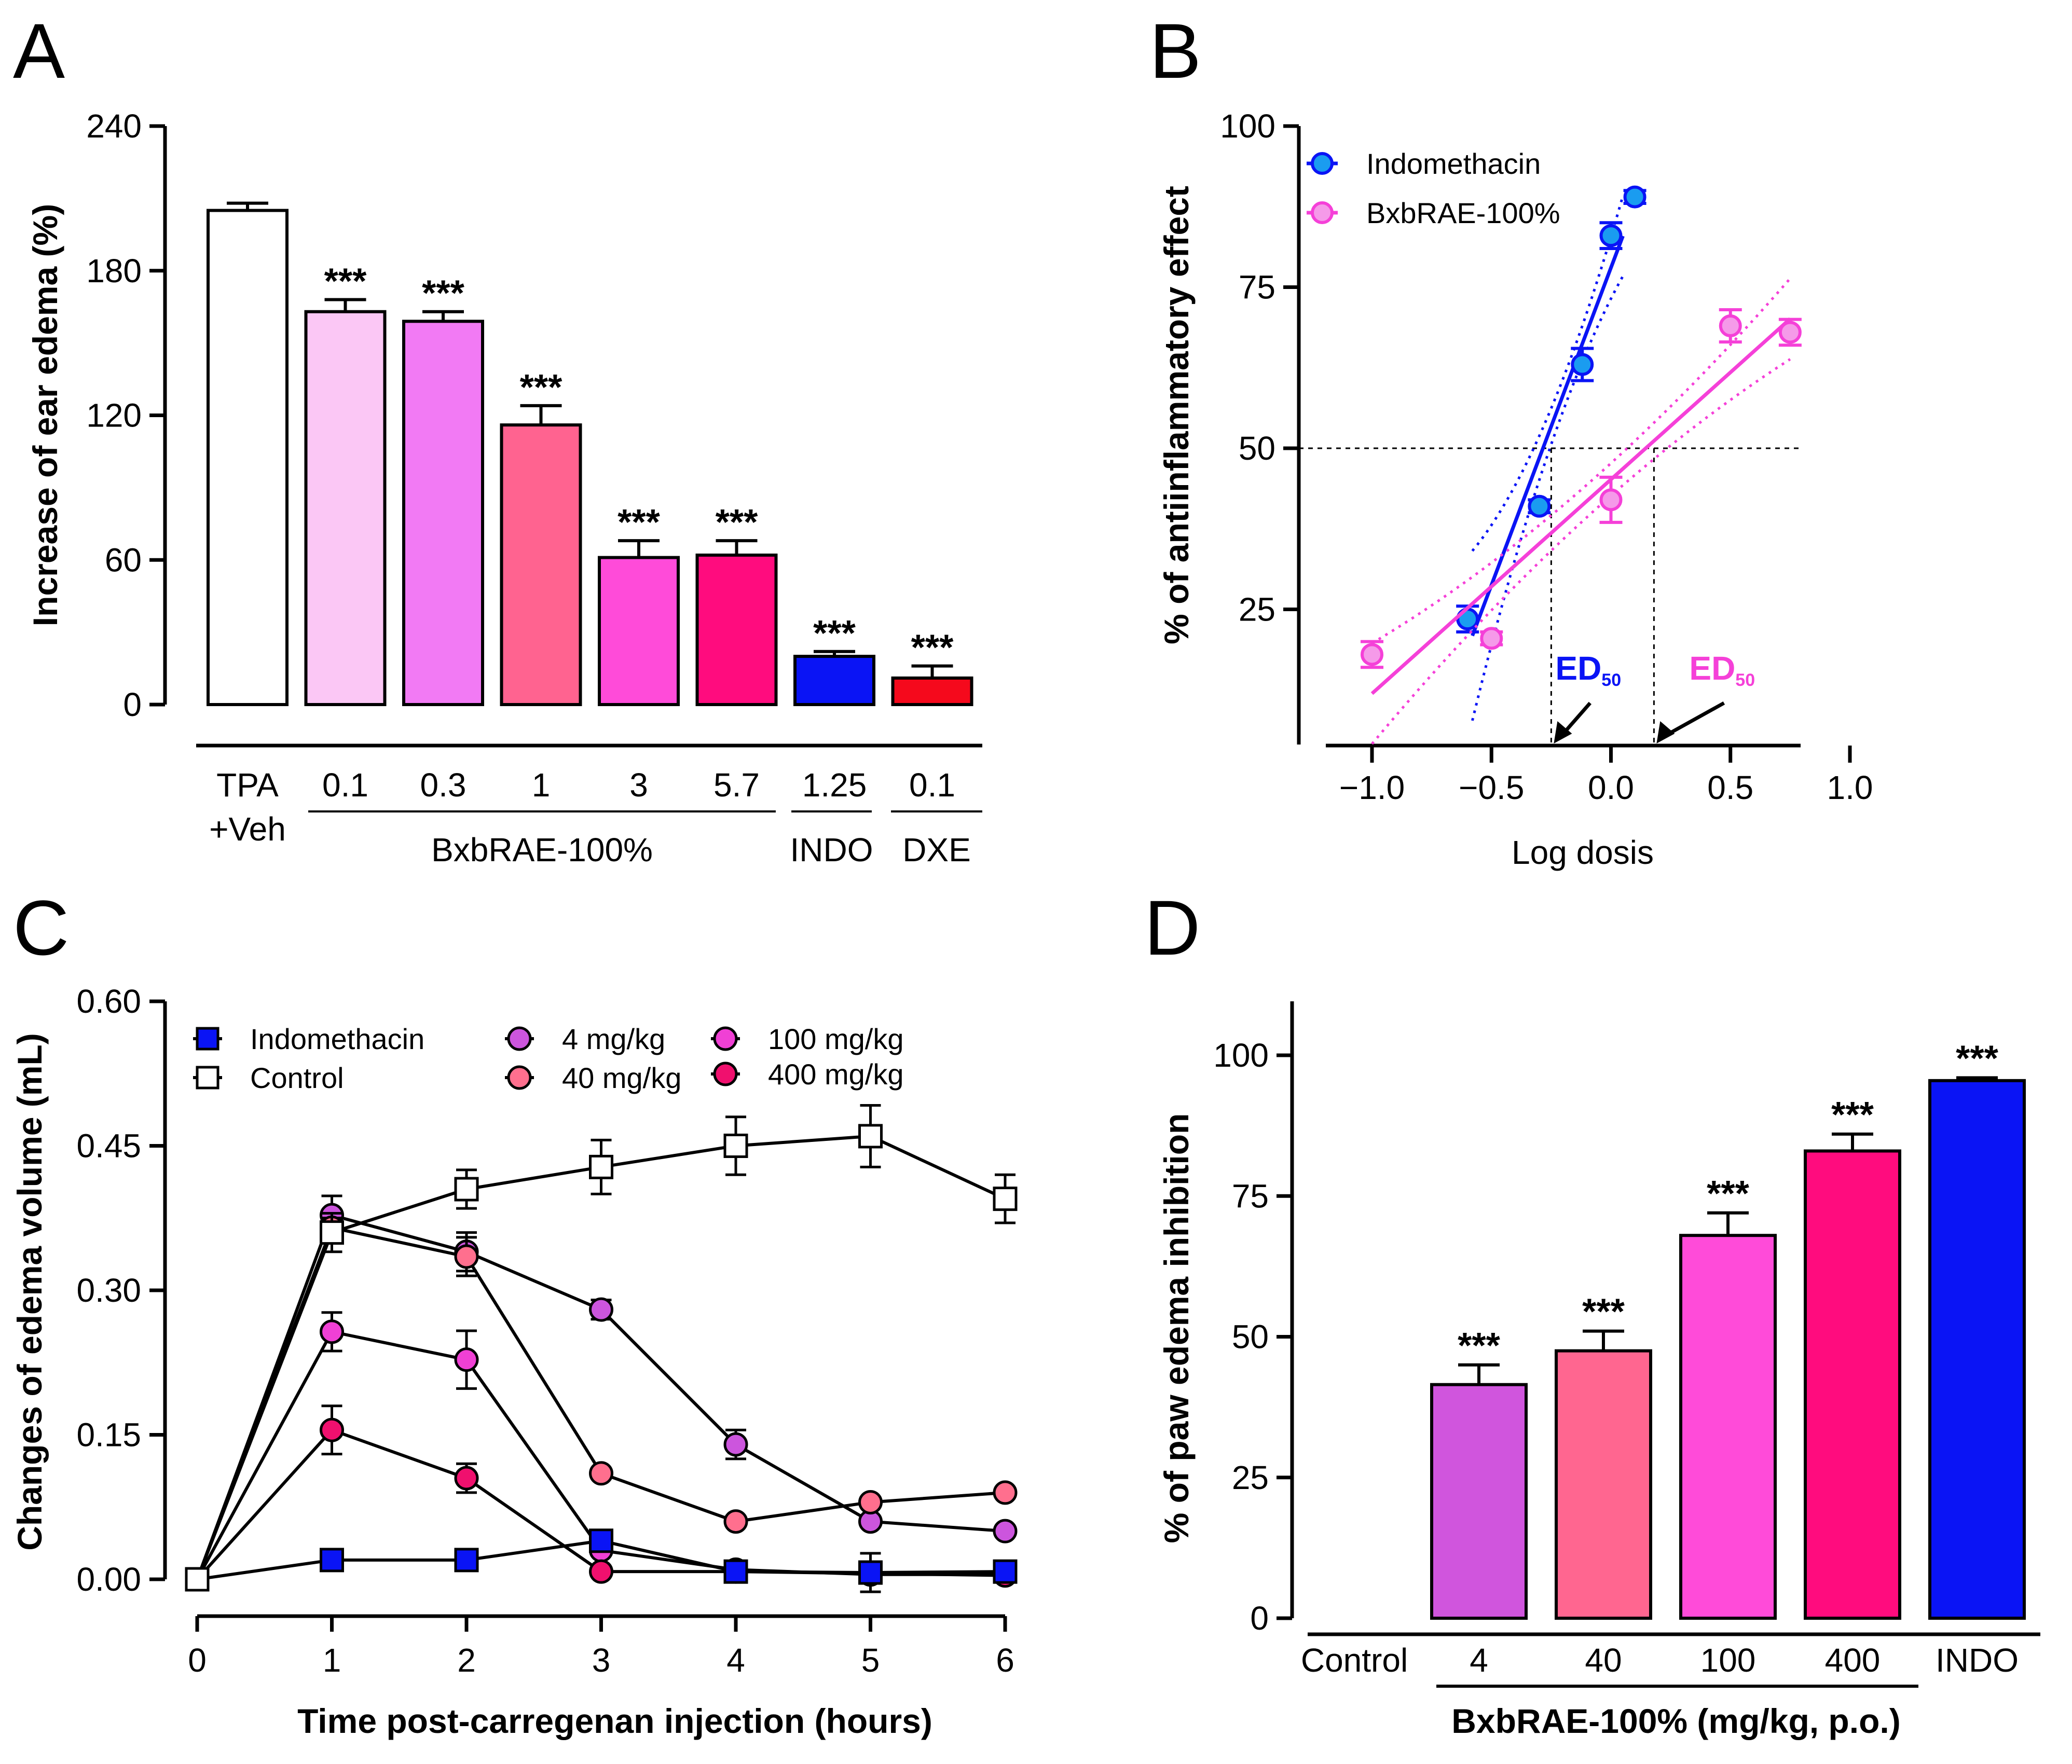  I want to click on x-tick-label: 0.1, so click(932, 785).